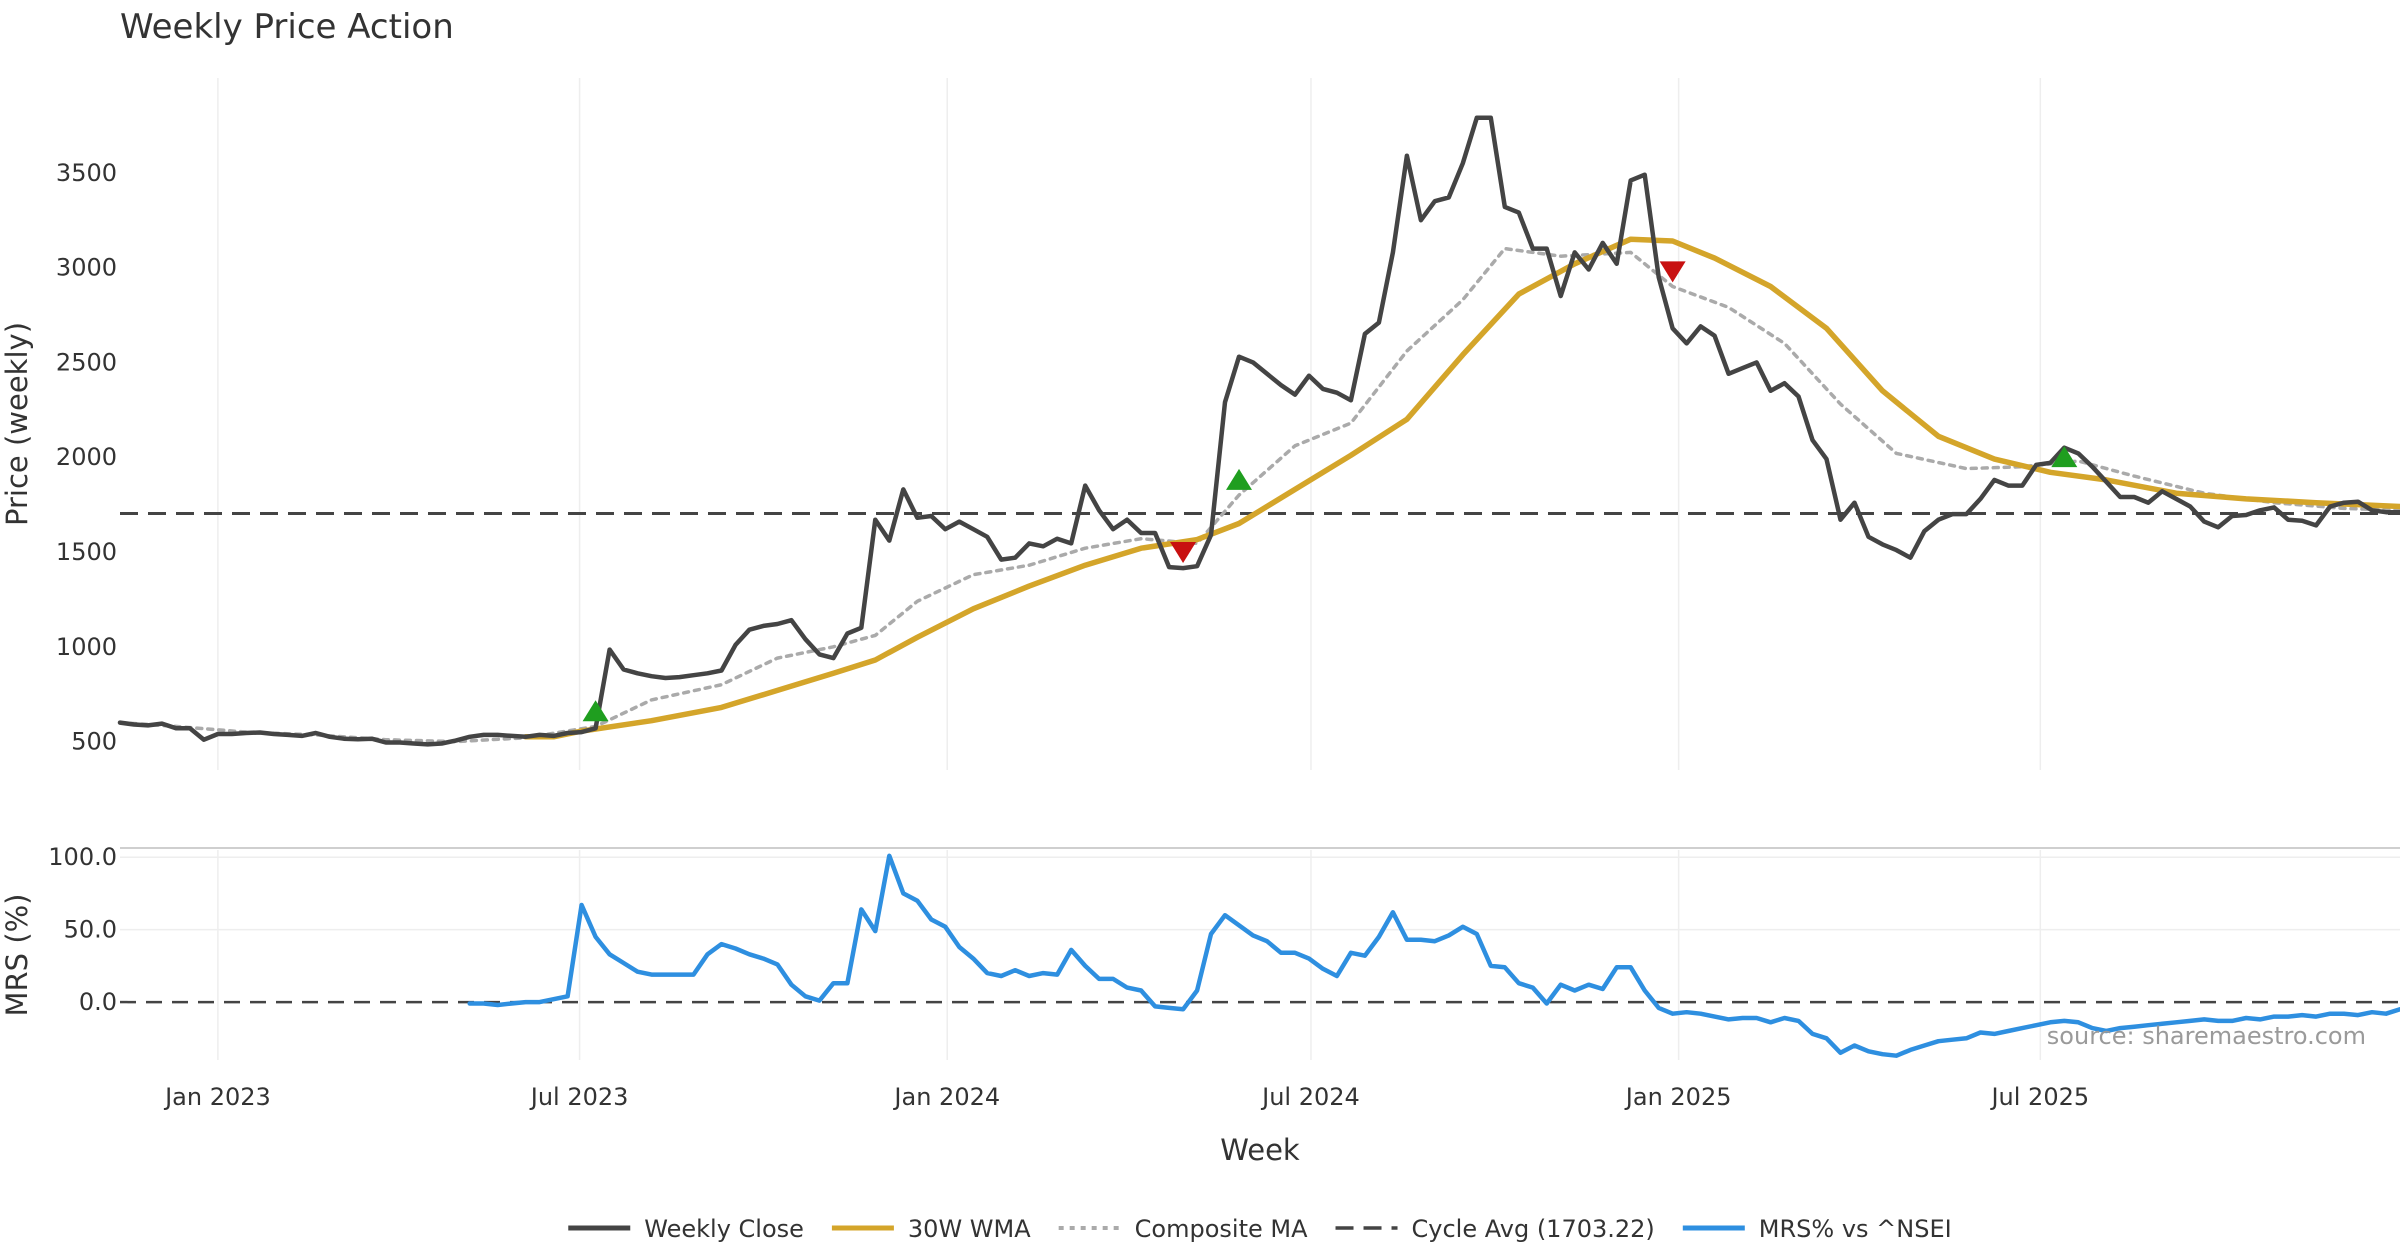  What do you see at coordinates (86, 173) in the screenshot?
I see `price-y-tick-label: 3500` at bounding box center [86, 173].